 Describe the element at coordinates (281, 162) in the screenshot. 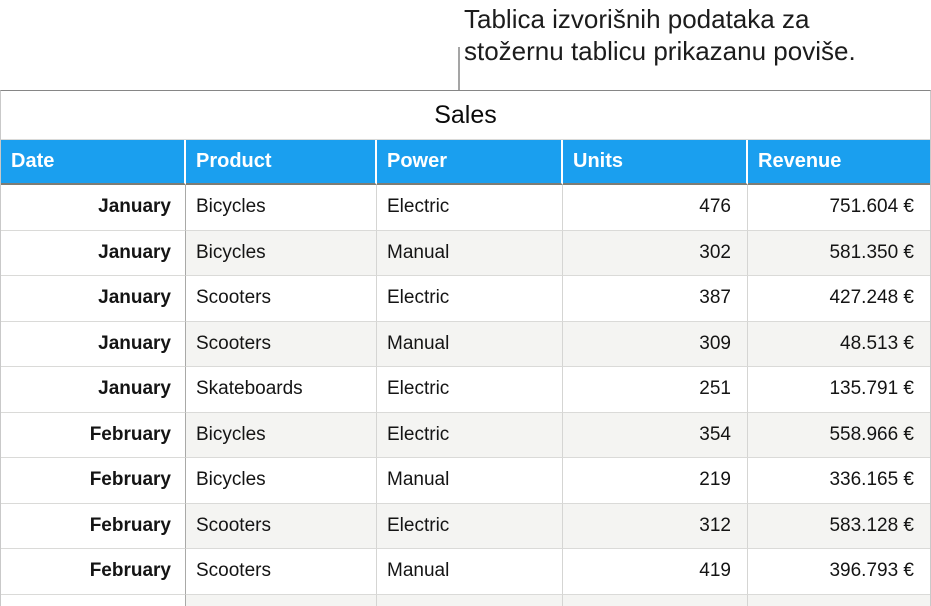

I see `column-header-product: Product` at that location.